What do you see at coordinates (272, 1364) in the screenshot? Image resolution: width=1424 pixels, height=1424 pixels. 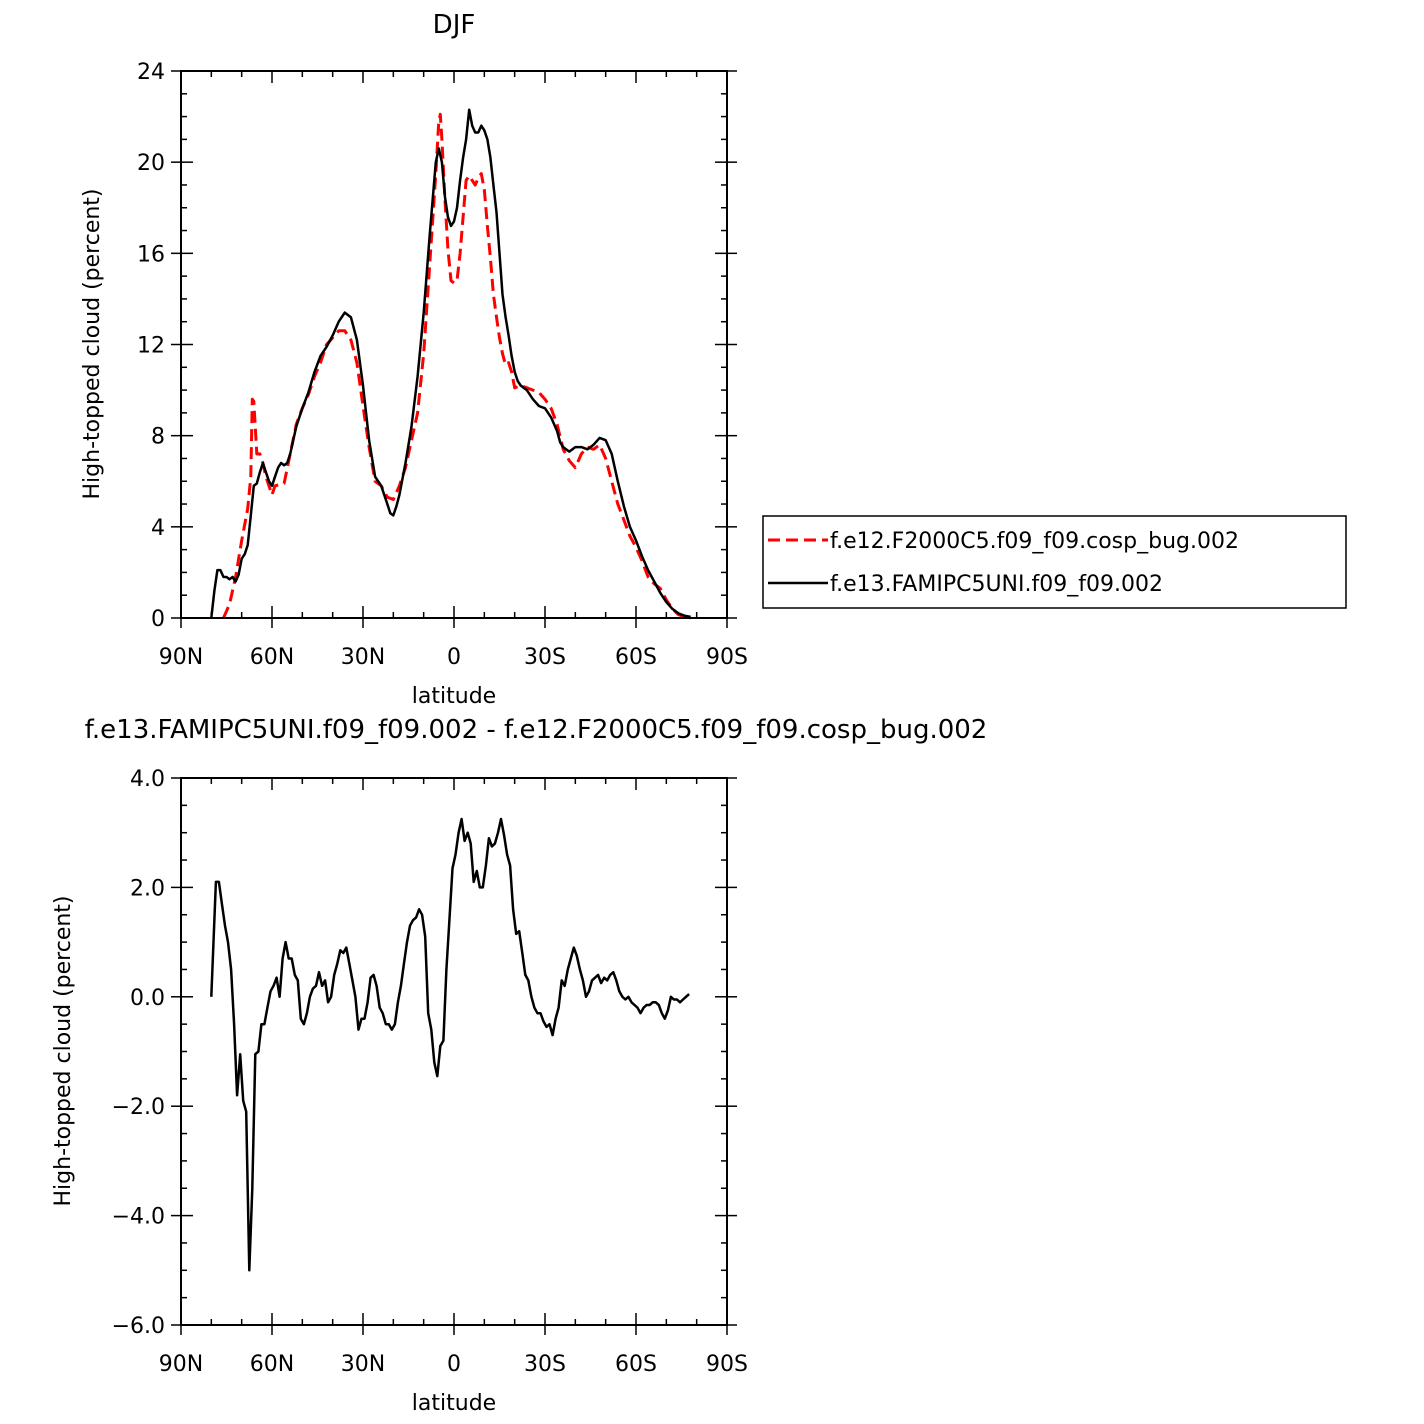 I see `bottom-x-tick-label: 60N` at bounding box center [272, 1364].